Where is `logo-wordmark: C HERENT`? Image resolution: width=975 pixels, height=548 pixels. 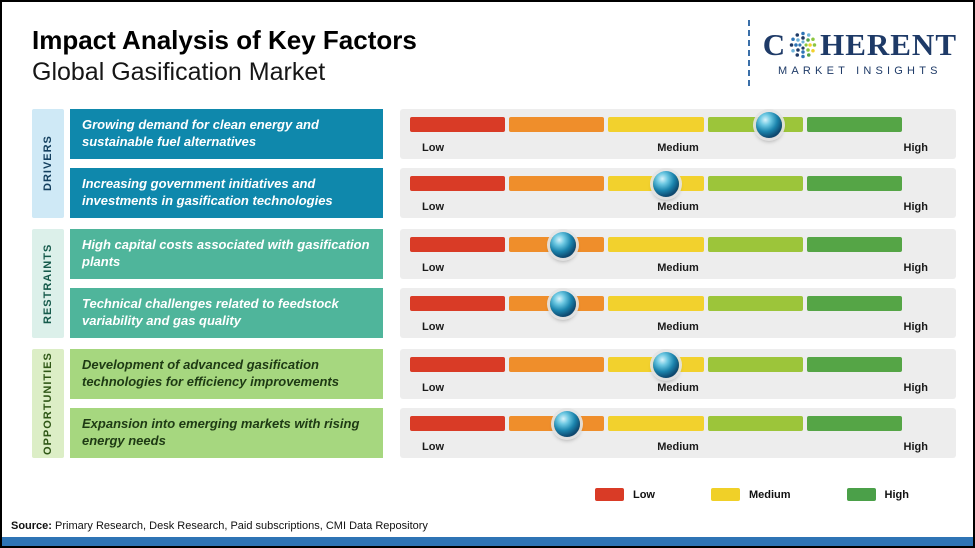 logo-wordmark: C HERENT is located at coordinates (860, 44).